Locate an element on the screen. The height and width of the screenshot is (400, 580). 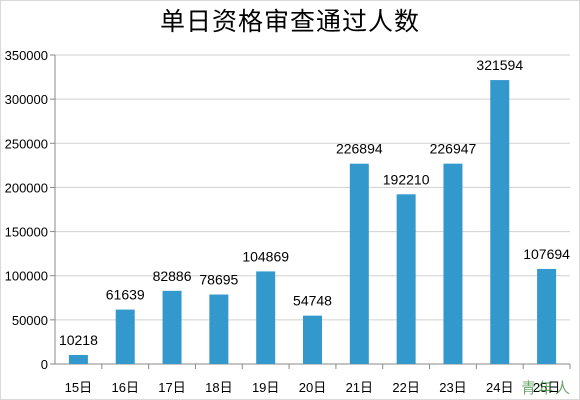
y-tick-label: 200000 is located at coordinates (26, 187).